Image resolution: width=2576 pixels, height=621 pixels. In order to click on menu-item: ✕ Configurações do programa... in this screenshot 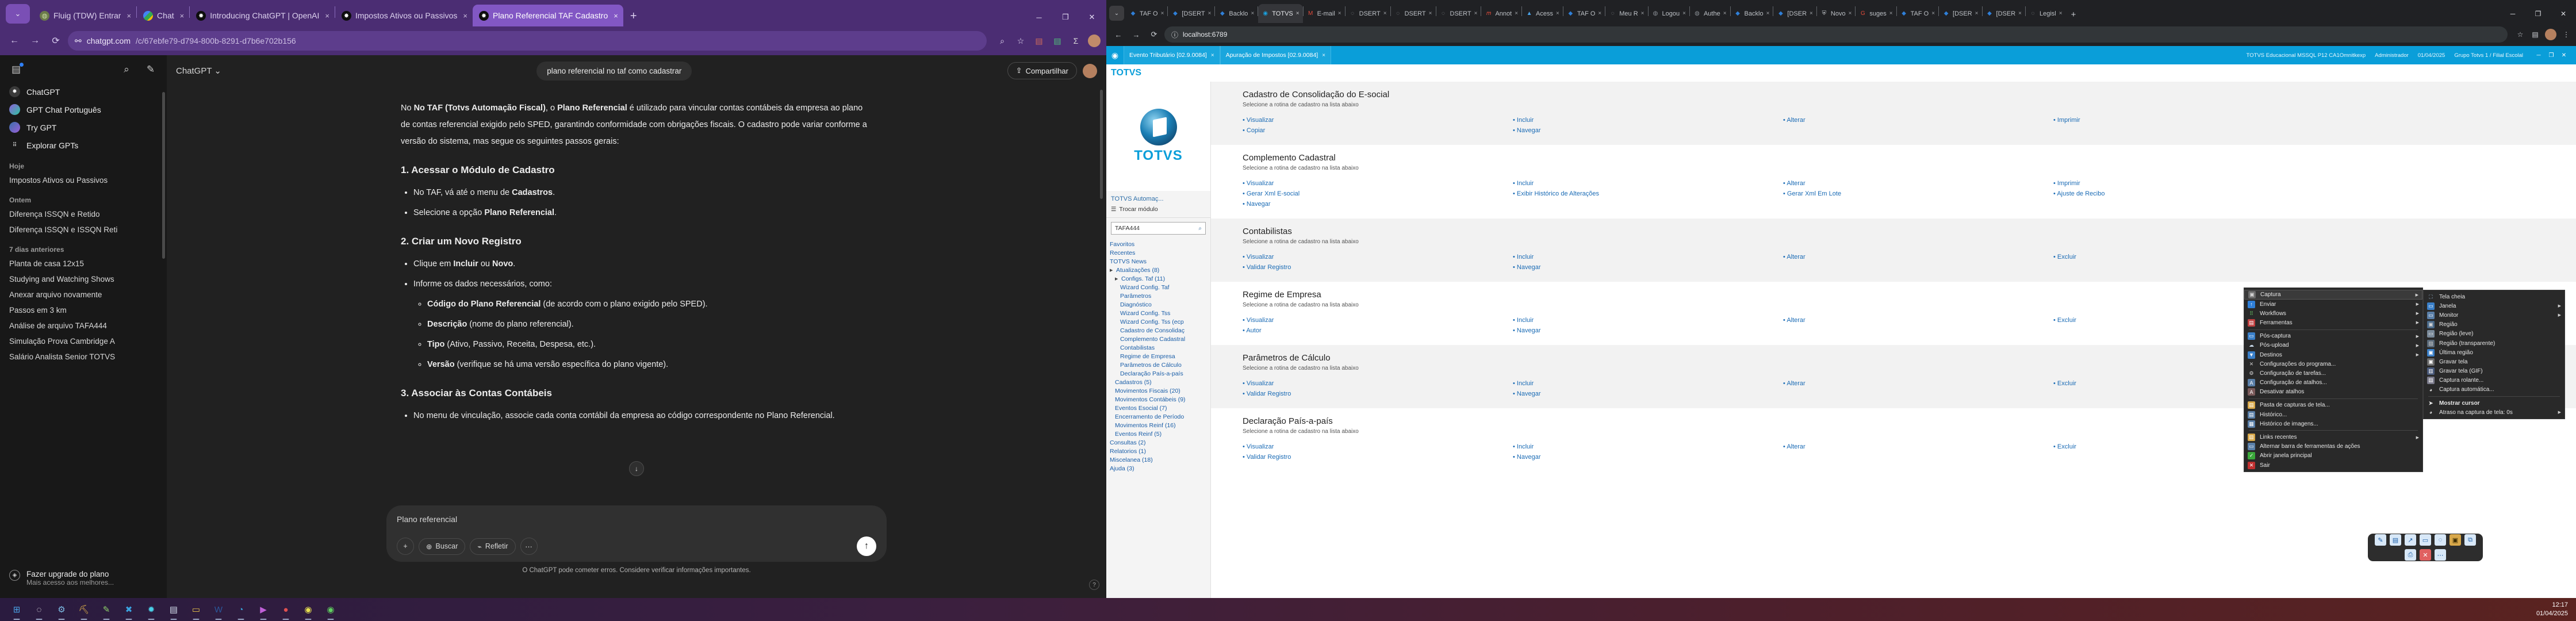, I will do `click(2333, 364)`.